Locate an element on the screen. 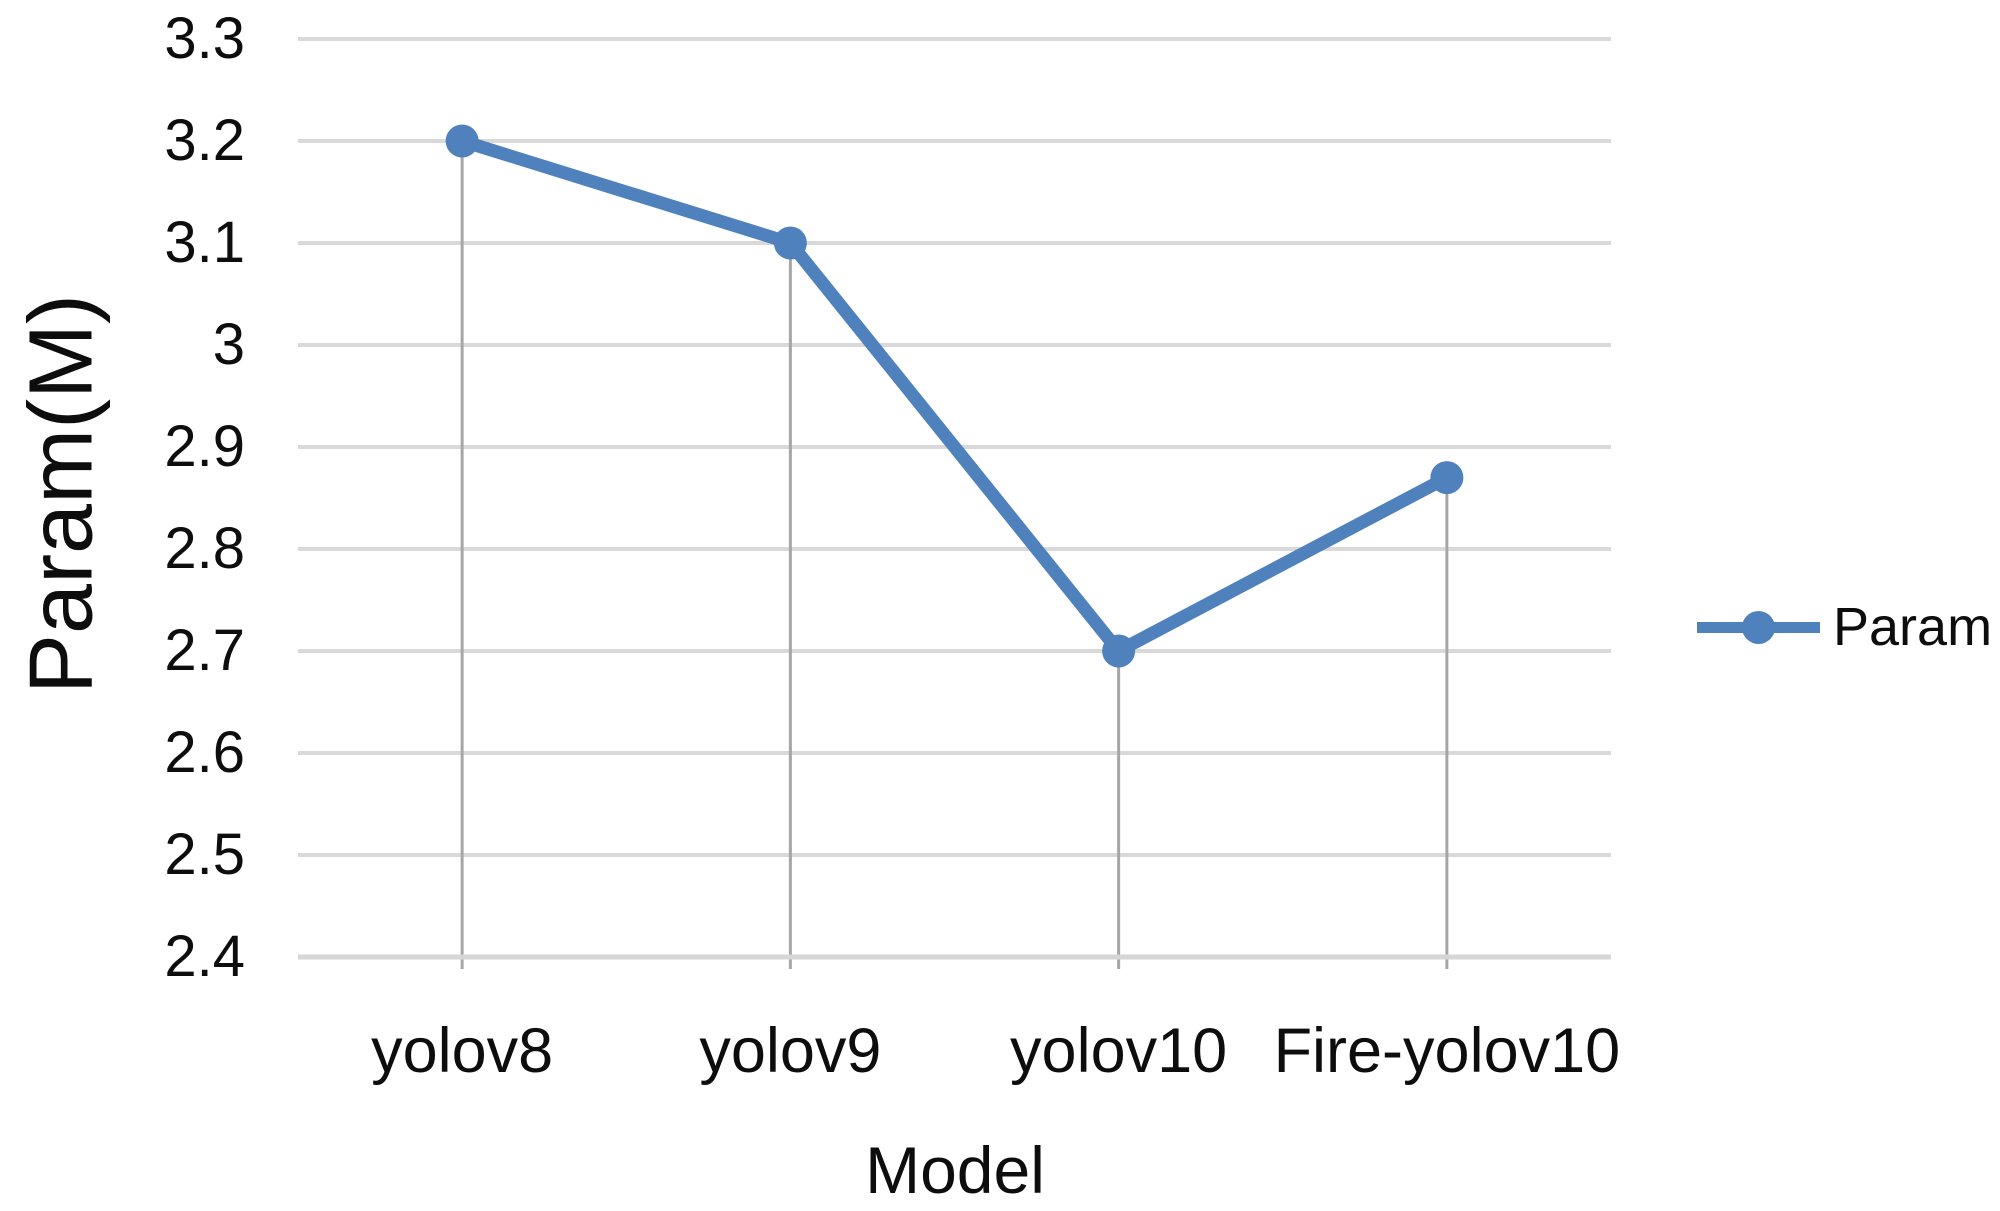 The image size is (2000, 1211). legend-line-marker-icon is located at coordinates (1758, 627).